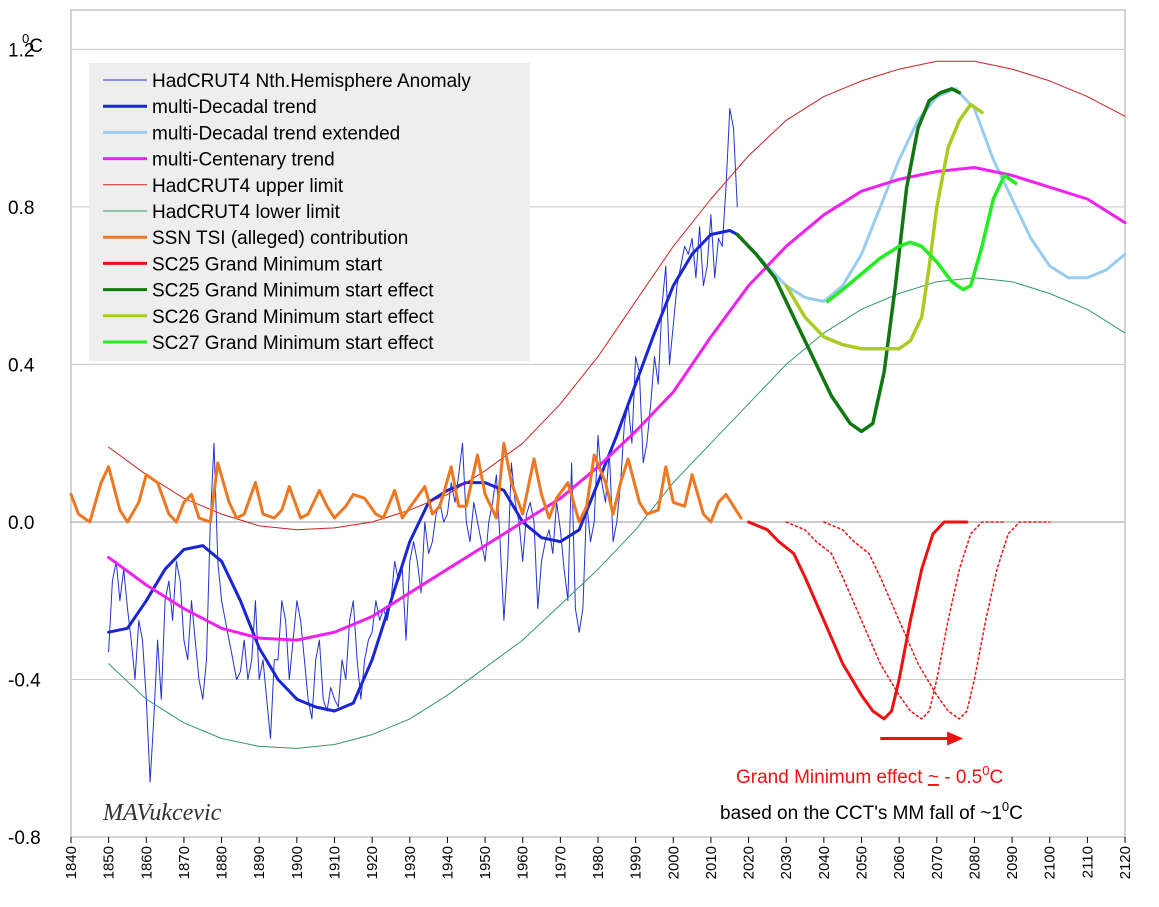 The width and height of the screenshot is (1159, 907). I want to click on y-axis-unit-degree: 0, so click(25, 38).